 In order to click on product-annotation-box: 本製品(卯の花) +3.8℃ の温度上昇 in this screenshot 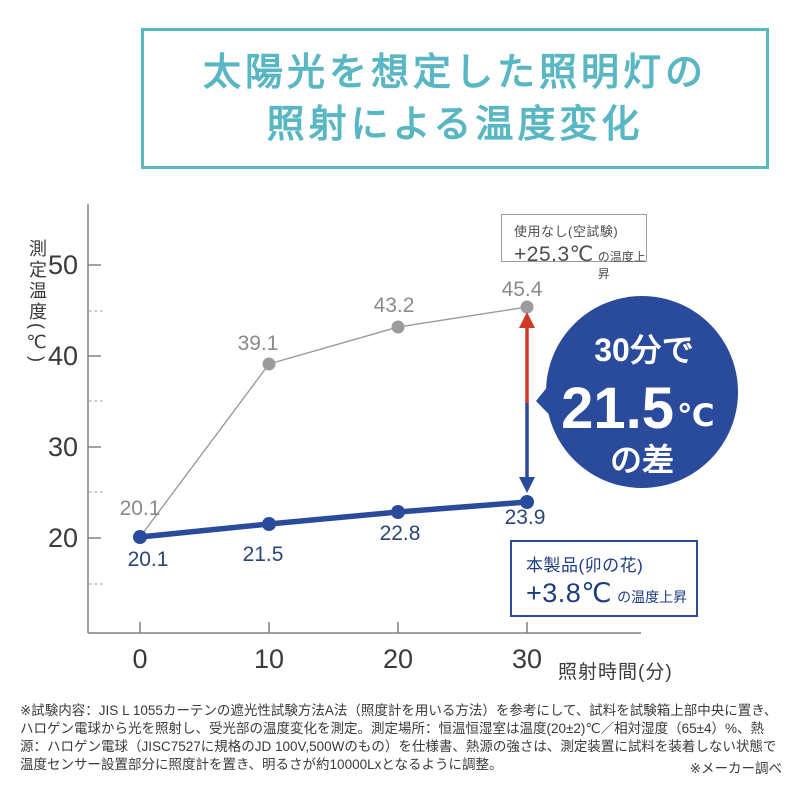, I will do `click(604, 578)`.